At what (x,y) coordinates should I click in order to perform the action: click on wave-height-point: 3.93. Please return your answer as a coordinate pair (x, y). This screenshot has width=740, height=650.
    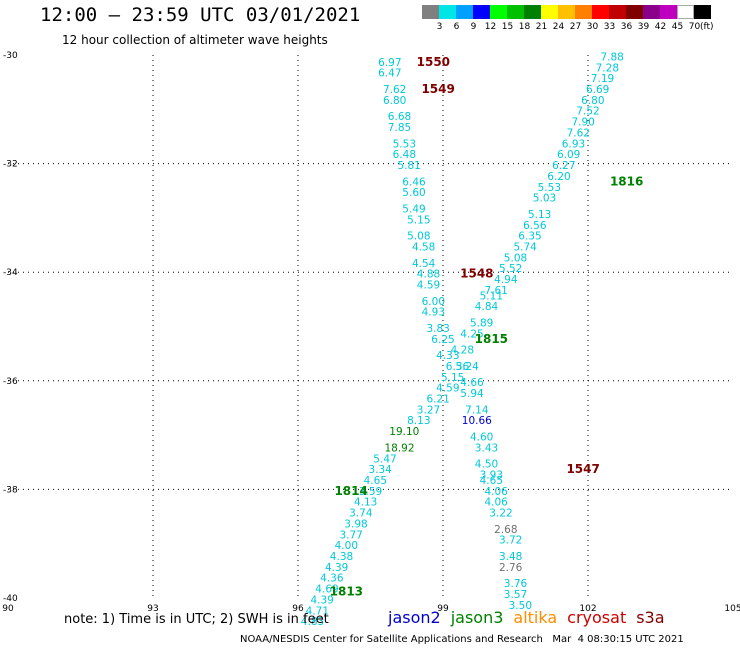
    Looking at the image, I should click on (491, 476).